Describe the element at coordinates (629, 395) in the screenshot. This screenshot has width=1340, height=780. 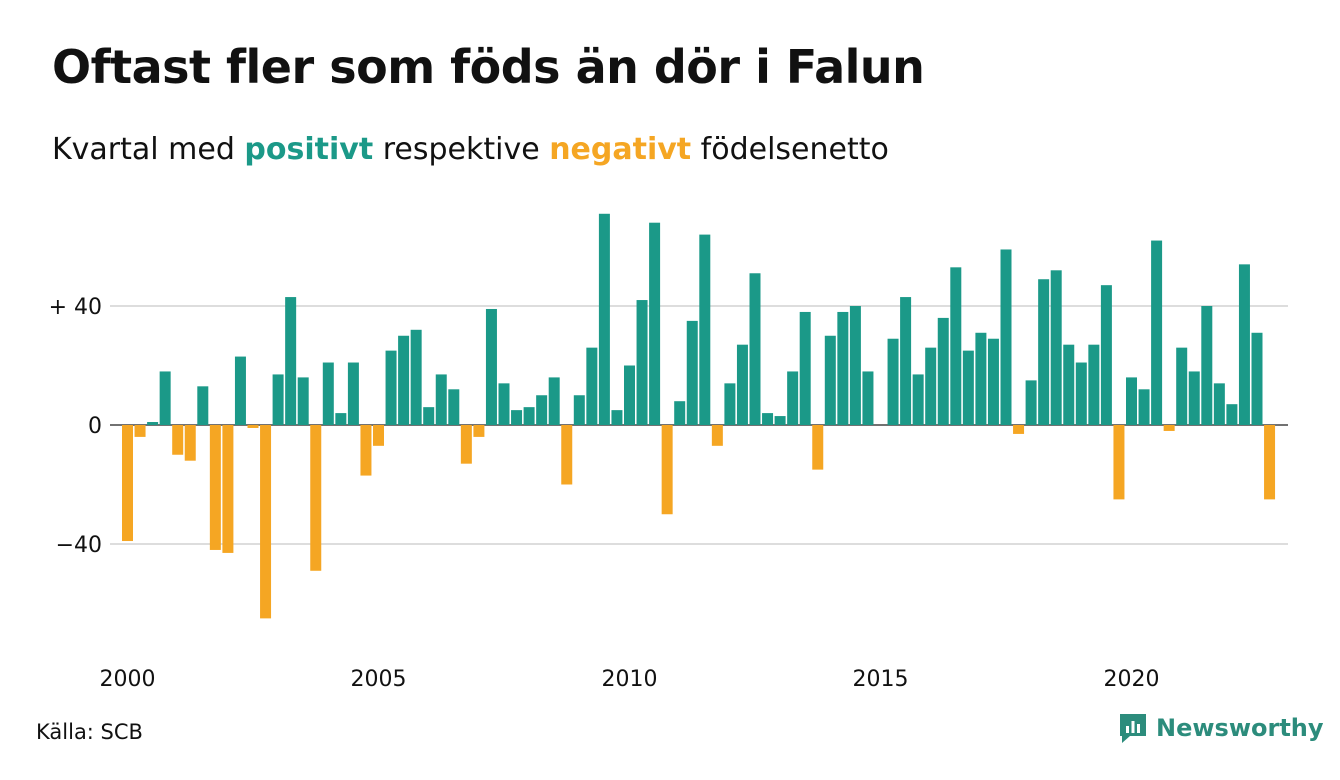
I see `bar-2010-Q1` at that location.